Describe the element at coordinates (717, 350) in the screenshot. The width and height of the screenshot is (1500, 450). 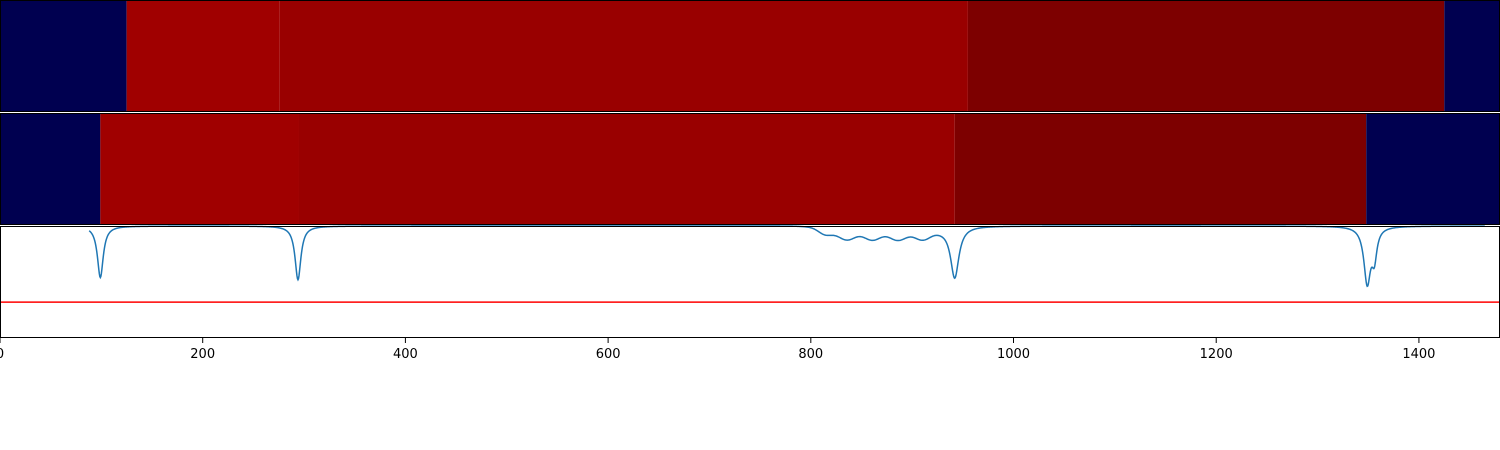
I see `x-axis: 0 200 400 600 800 1000 1200 1400` at that location.